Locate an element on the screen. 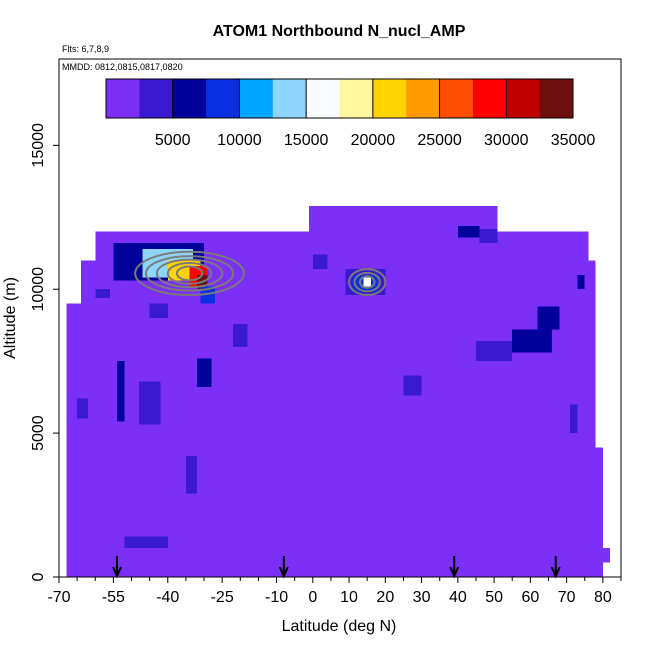  flight-marker-layer is located at coordinates (336, 567).